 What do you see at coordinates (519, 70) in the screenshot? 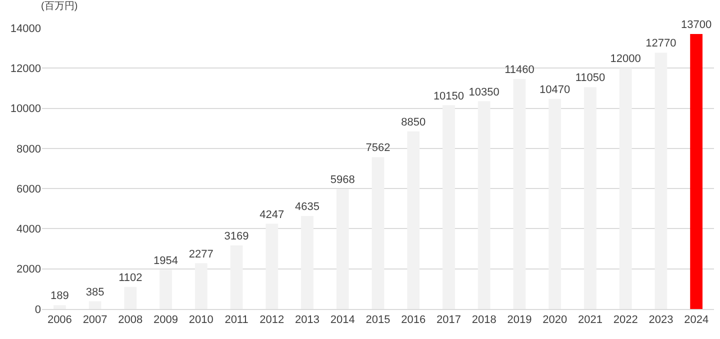
I see `data-label: 11460` at bounding box center [519, 70].